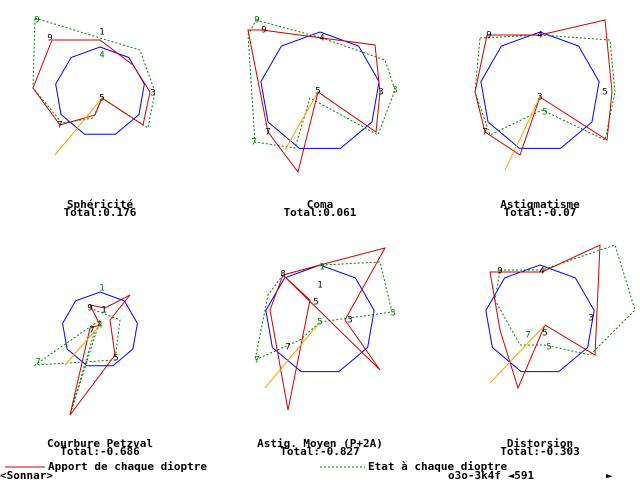 The image size is (640, 480). What do you see at coordinates (540, 204) in the screenshot?
I see `panel-title: Astigmatisme` at bounding box center [540, 204].